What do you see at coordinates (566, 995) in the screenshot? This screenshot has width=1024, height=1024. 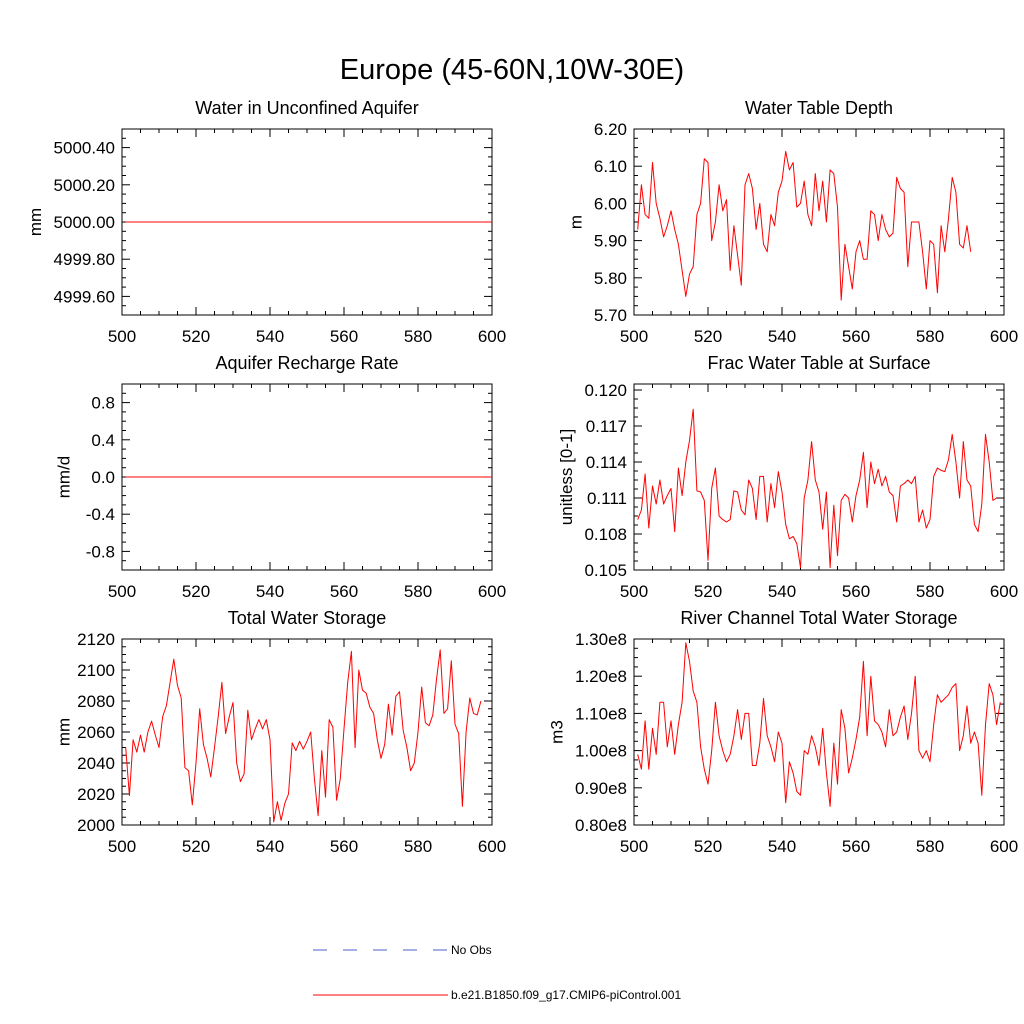 I see `legend-label-model-run: b.e21.B1850.f09_g17.CMIP6-piControl.001` at bounding box center [566, 995].